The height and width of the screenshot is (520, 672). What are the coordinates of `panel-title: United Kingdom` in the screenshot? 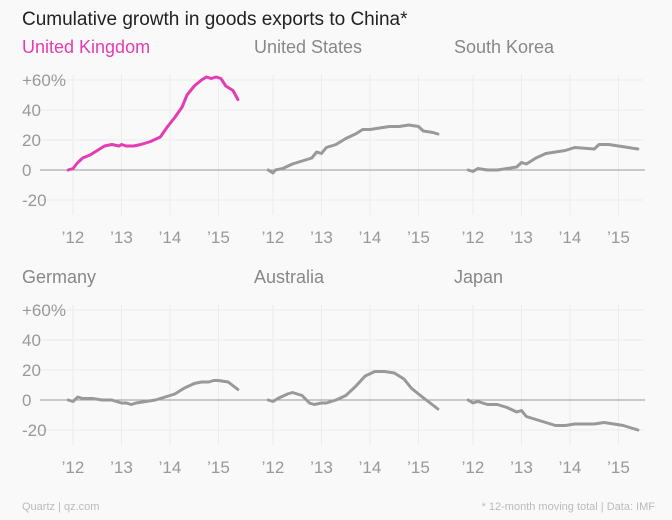 It's located at (86, 47).